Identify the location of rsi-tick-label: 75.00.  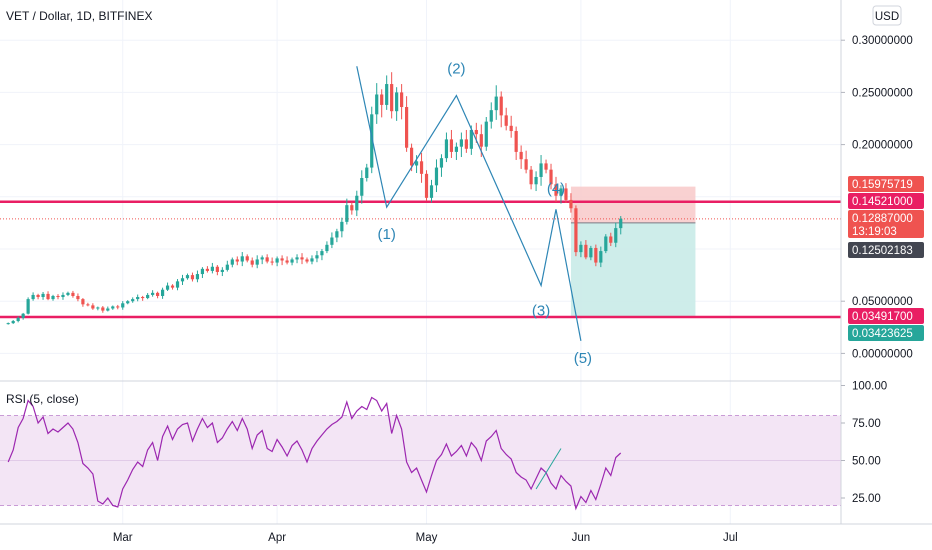
(866, 424).